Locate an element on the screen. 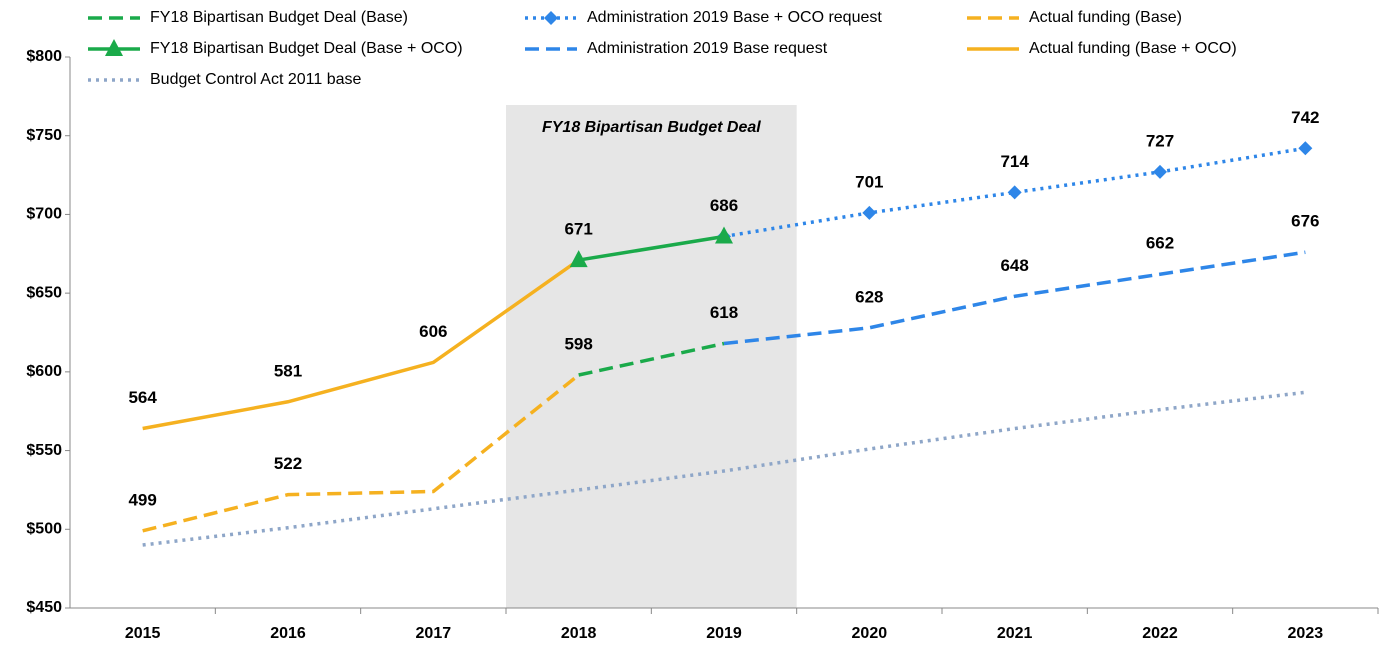 The width and height of the screenshot is (1383, 648). y-tick-label: $700 is located at coordinates (44, 214).